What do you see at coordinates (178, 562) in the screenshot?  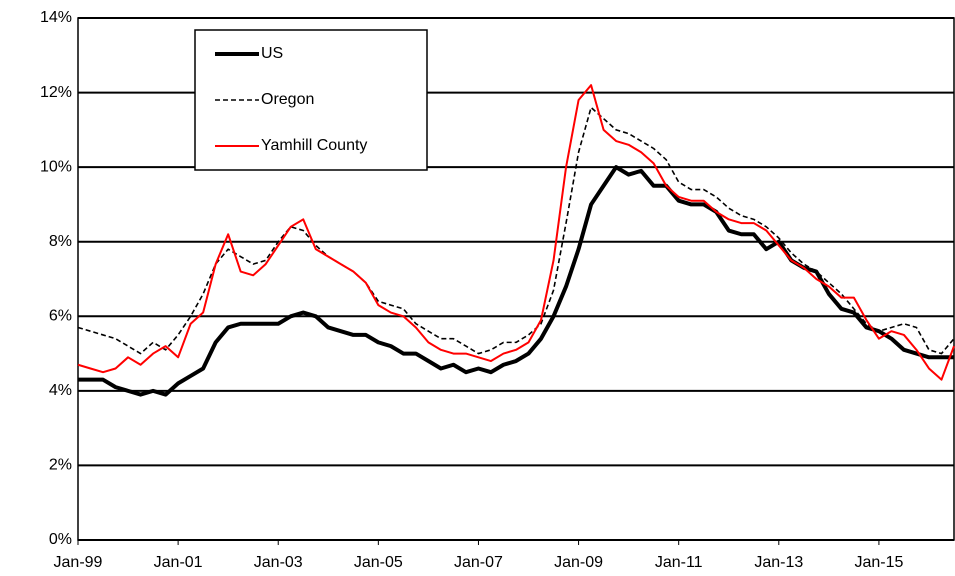 I see `x-tick-label: Jan-01` at bounding box center [178, 562].